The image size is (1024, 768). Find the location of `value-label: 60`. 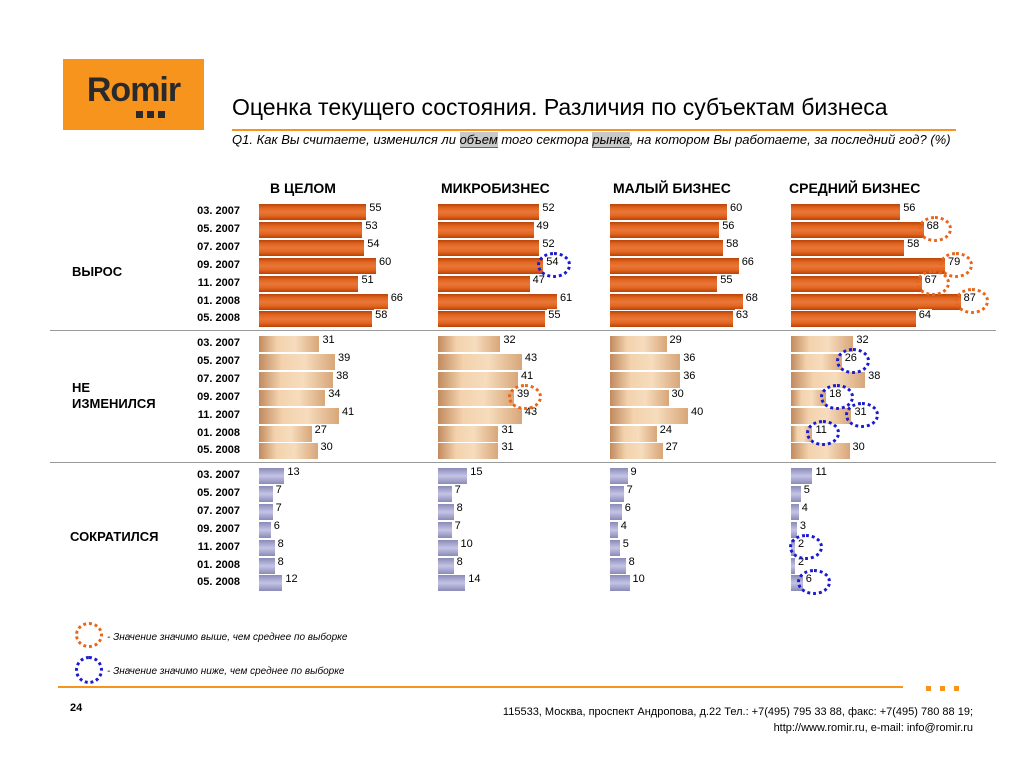

value-label: 60 is located at coordinates (736, 208).